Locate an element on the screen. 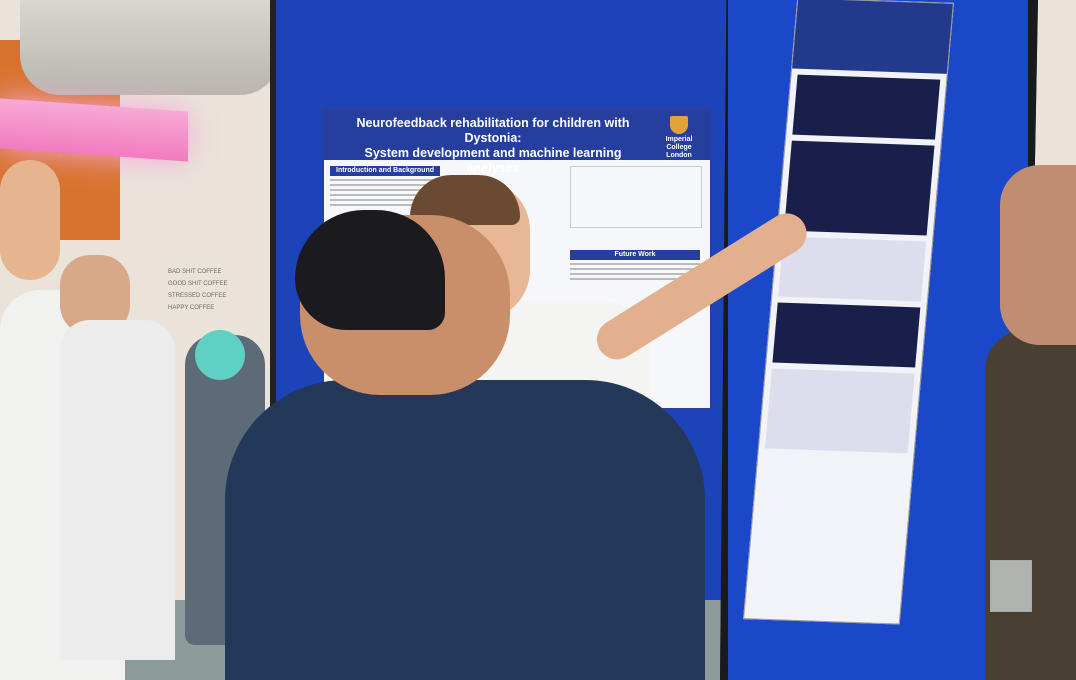 This screenshot has width=1076, height=680. sign-line: STRESSED COFFEE is located at coordinates (197, 296).